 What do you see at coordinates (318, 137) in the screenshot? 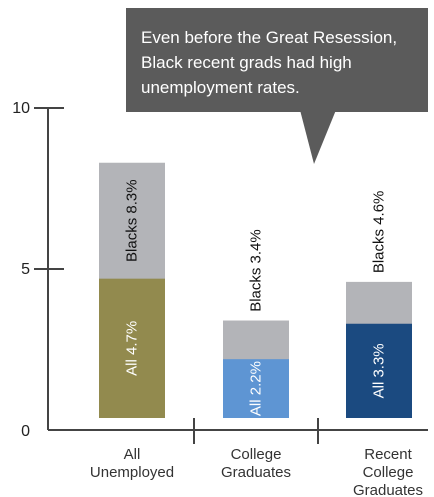
I see `callout-pointer` at bounding box center [318, 137].